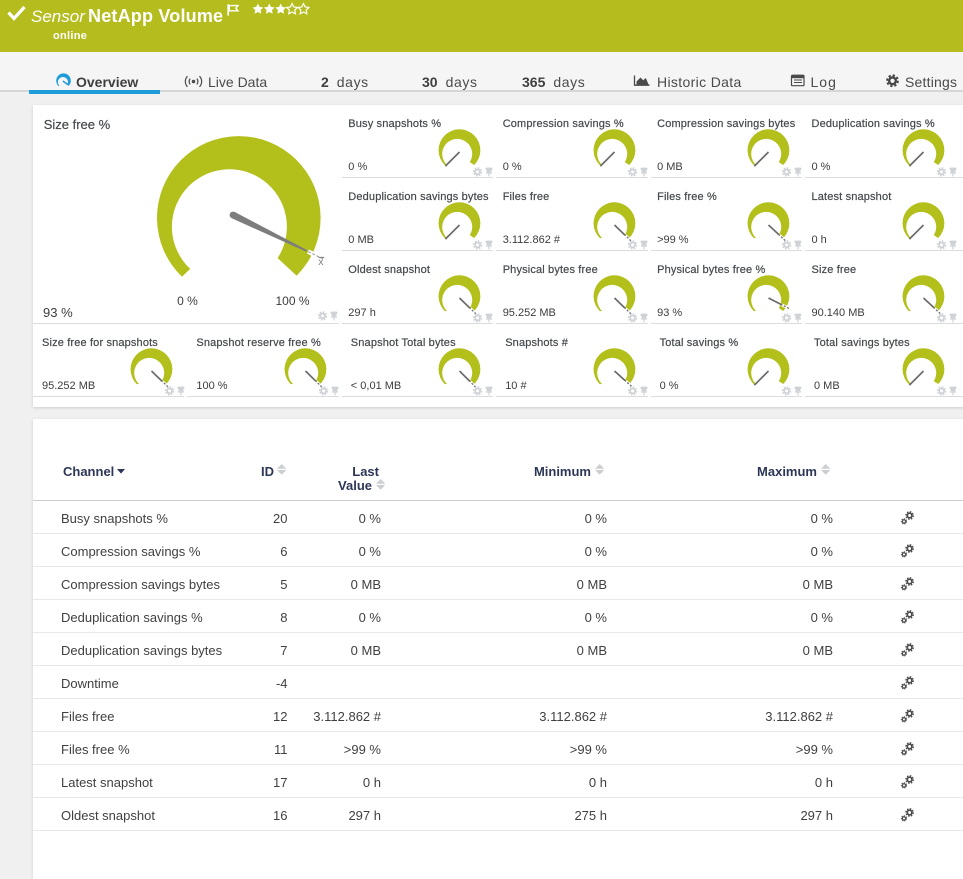  Describe the element at coordinates (321, 262) in the screenshot. I see `svg-text: x` at that location.